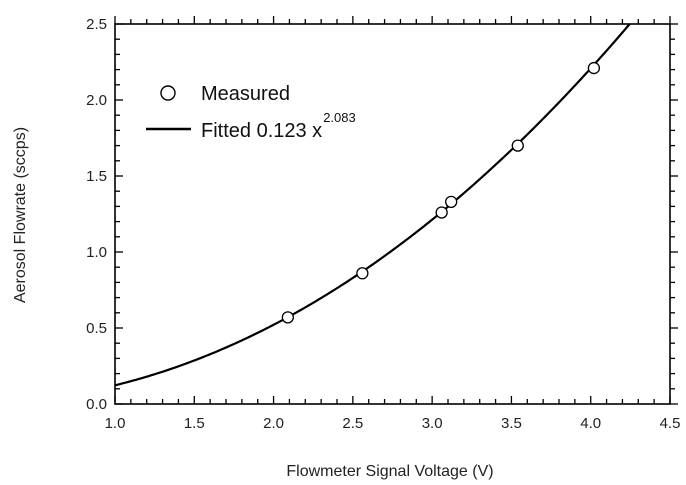 This screenshot has width=686, height=485. I want to click on y-tick-label: 1.5, so click(96, 176).